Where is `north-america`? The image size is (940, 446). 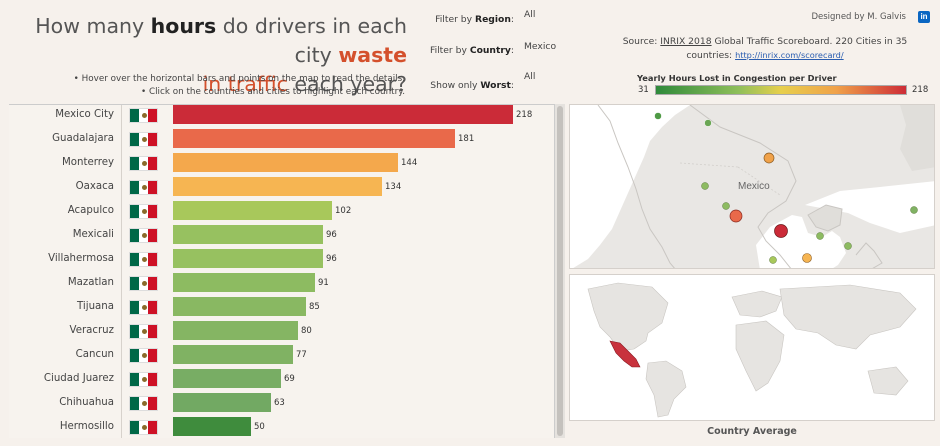 north-america is located at coordinates (628, 317).